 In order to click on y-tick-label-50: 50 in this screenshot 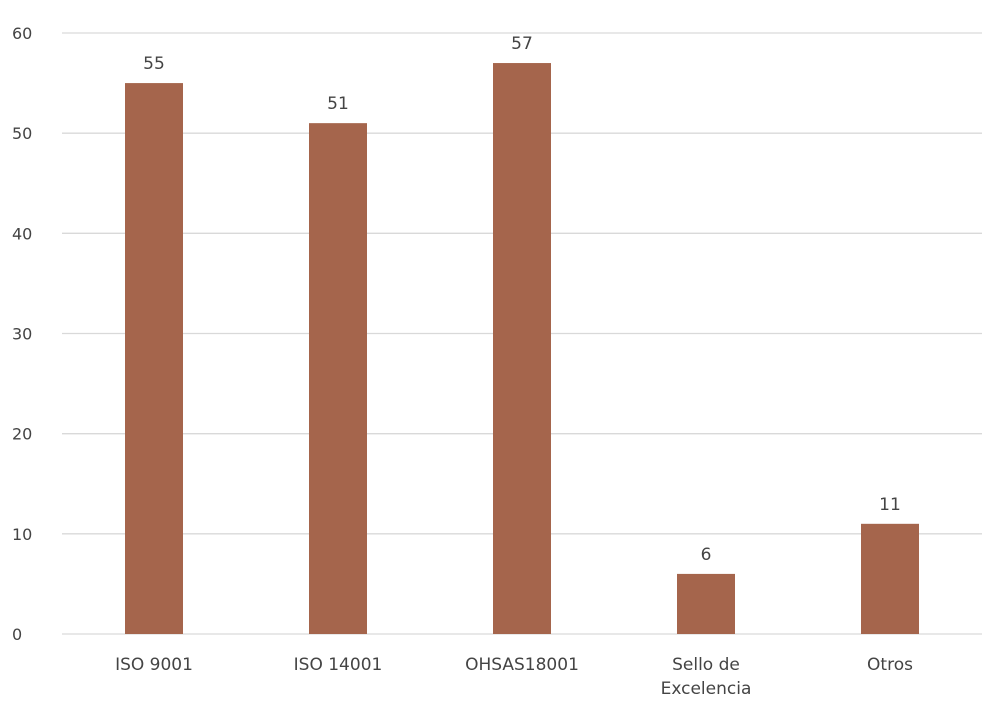, I will do `click(22, 133)`.